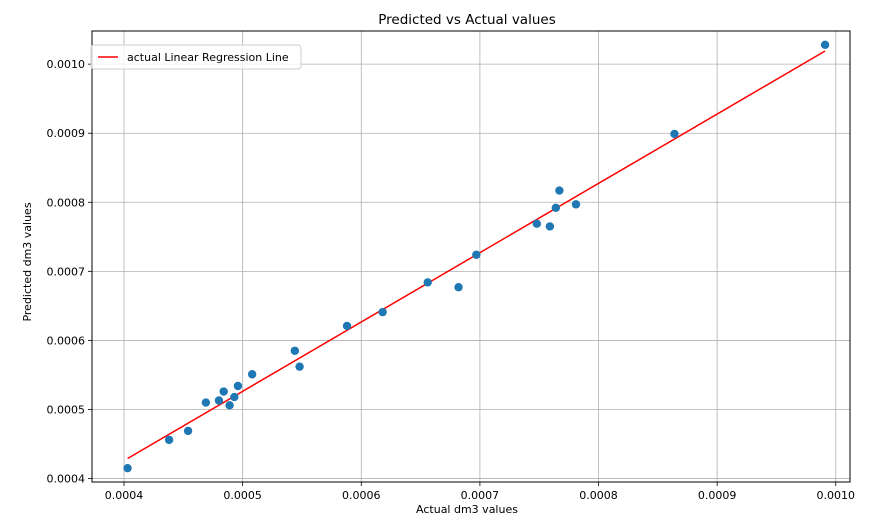 This screenshot has width=874, height=525. What do you see at coordinates (242, 495) in the screenshot?
I see `x-tick-label: 0.0005` at bounding box center [242, 495].